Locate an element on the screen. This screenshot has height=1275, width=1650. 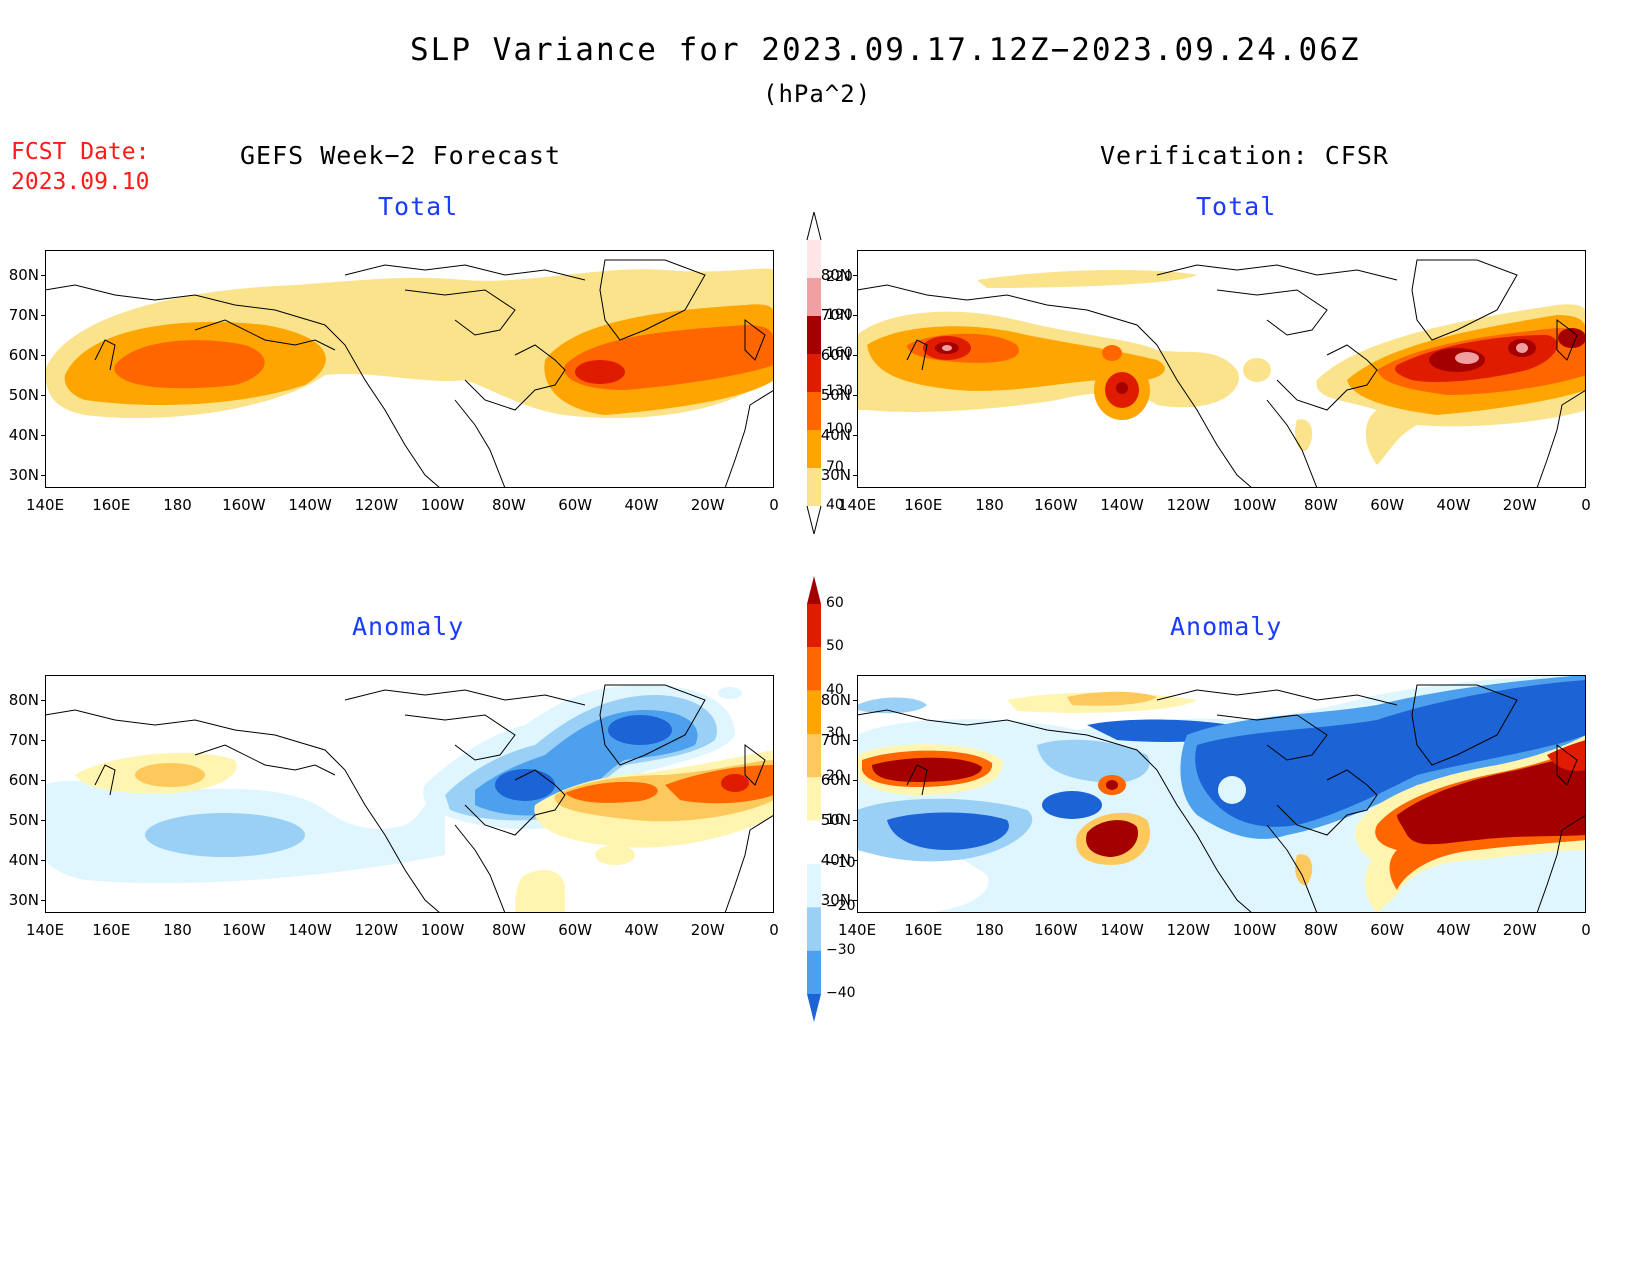
verification-total-map is located at coordinates (1221, 369).